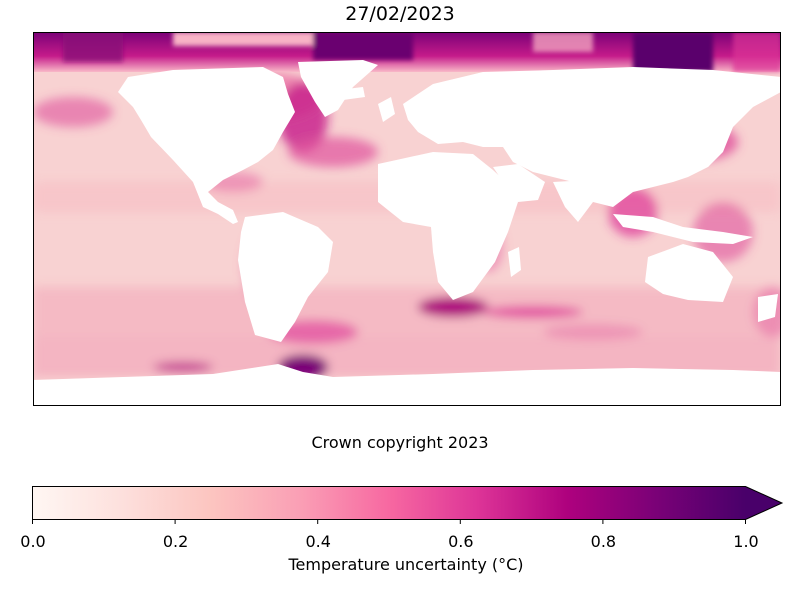 The width and height of the screenshot is (800, 600). What do you see at coordinates (461, 541) in the screenshot?
I see `colorbar-tick-label: 0.6` at bounding box center [461, 541].